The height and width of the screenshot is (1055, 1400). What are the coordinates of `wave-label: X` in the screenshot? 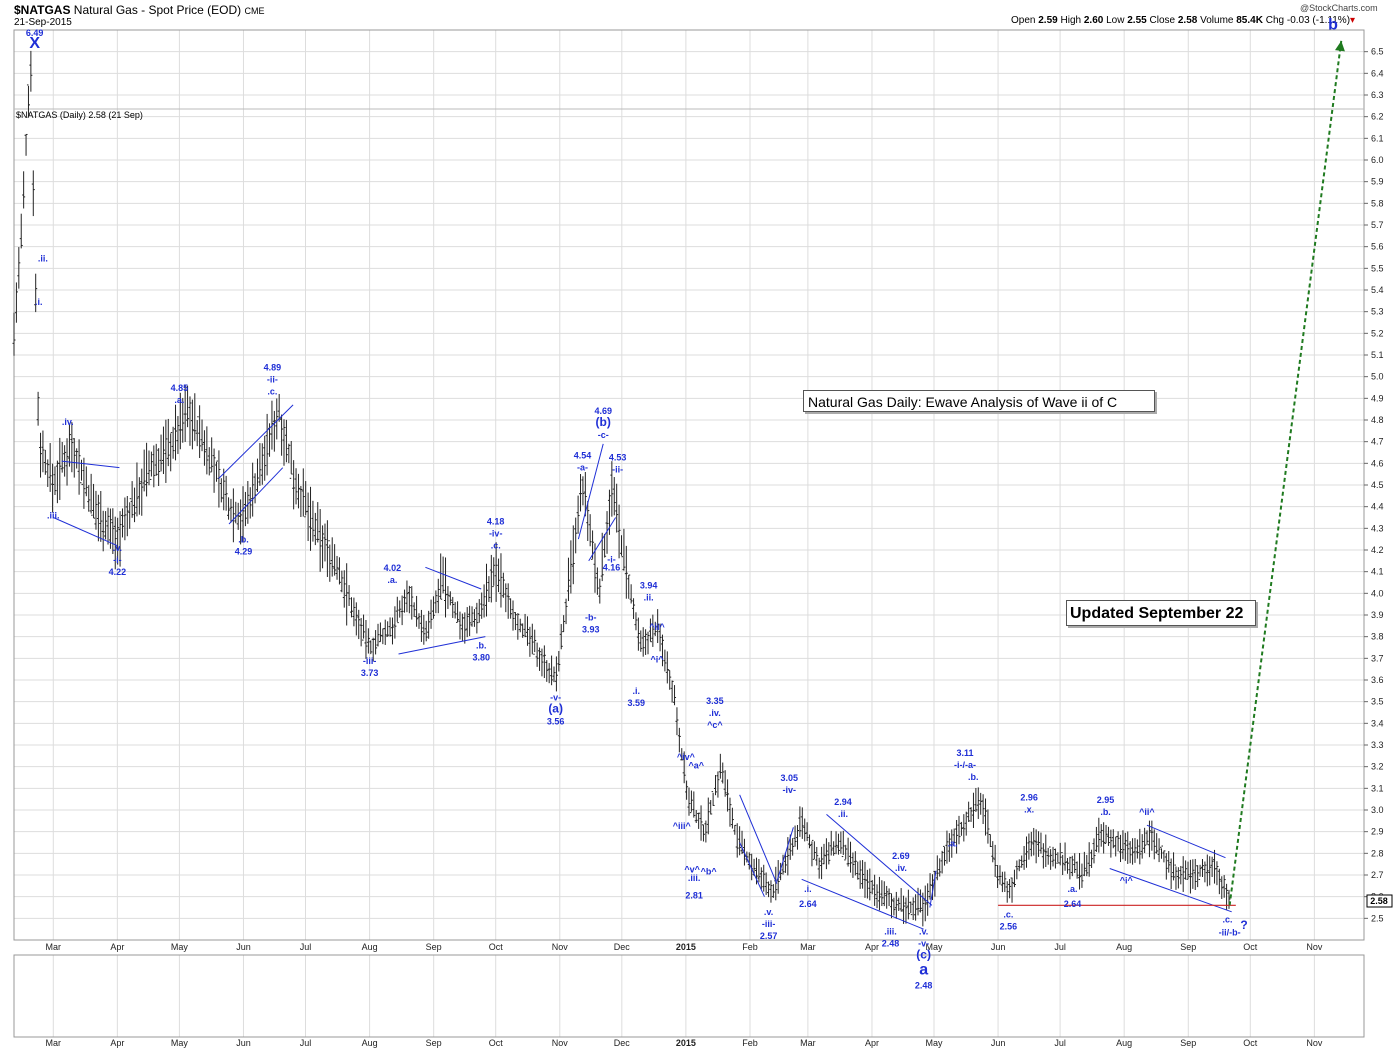 It's located at (34, 43).